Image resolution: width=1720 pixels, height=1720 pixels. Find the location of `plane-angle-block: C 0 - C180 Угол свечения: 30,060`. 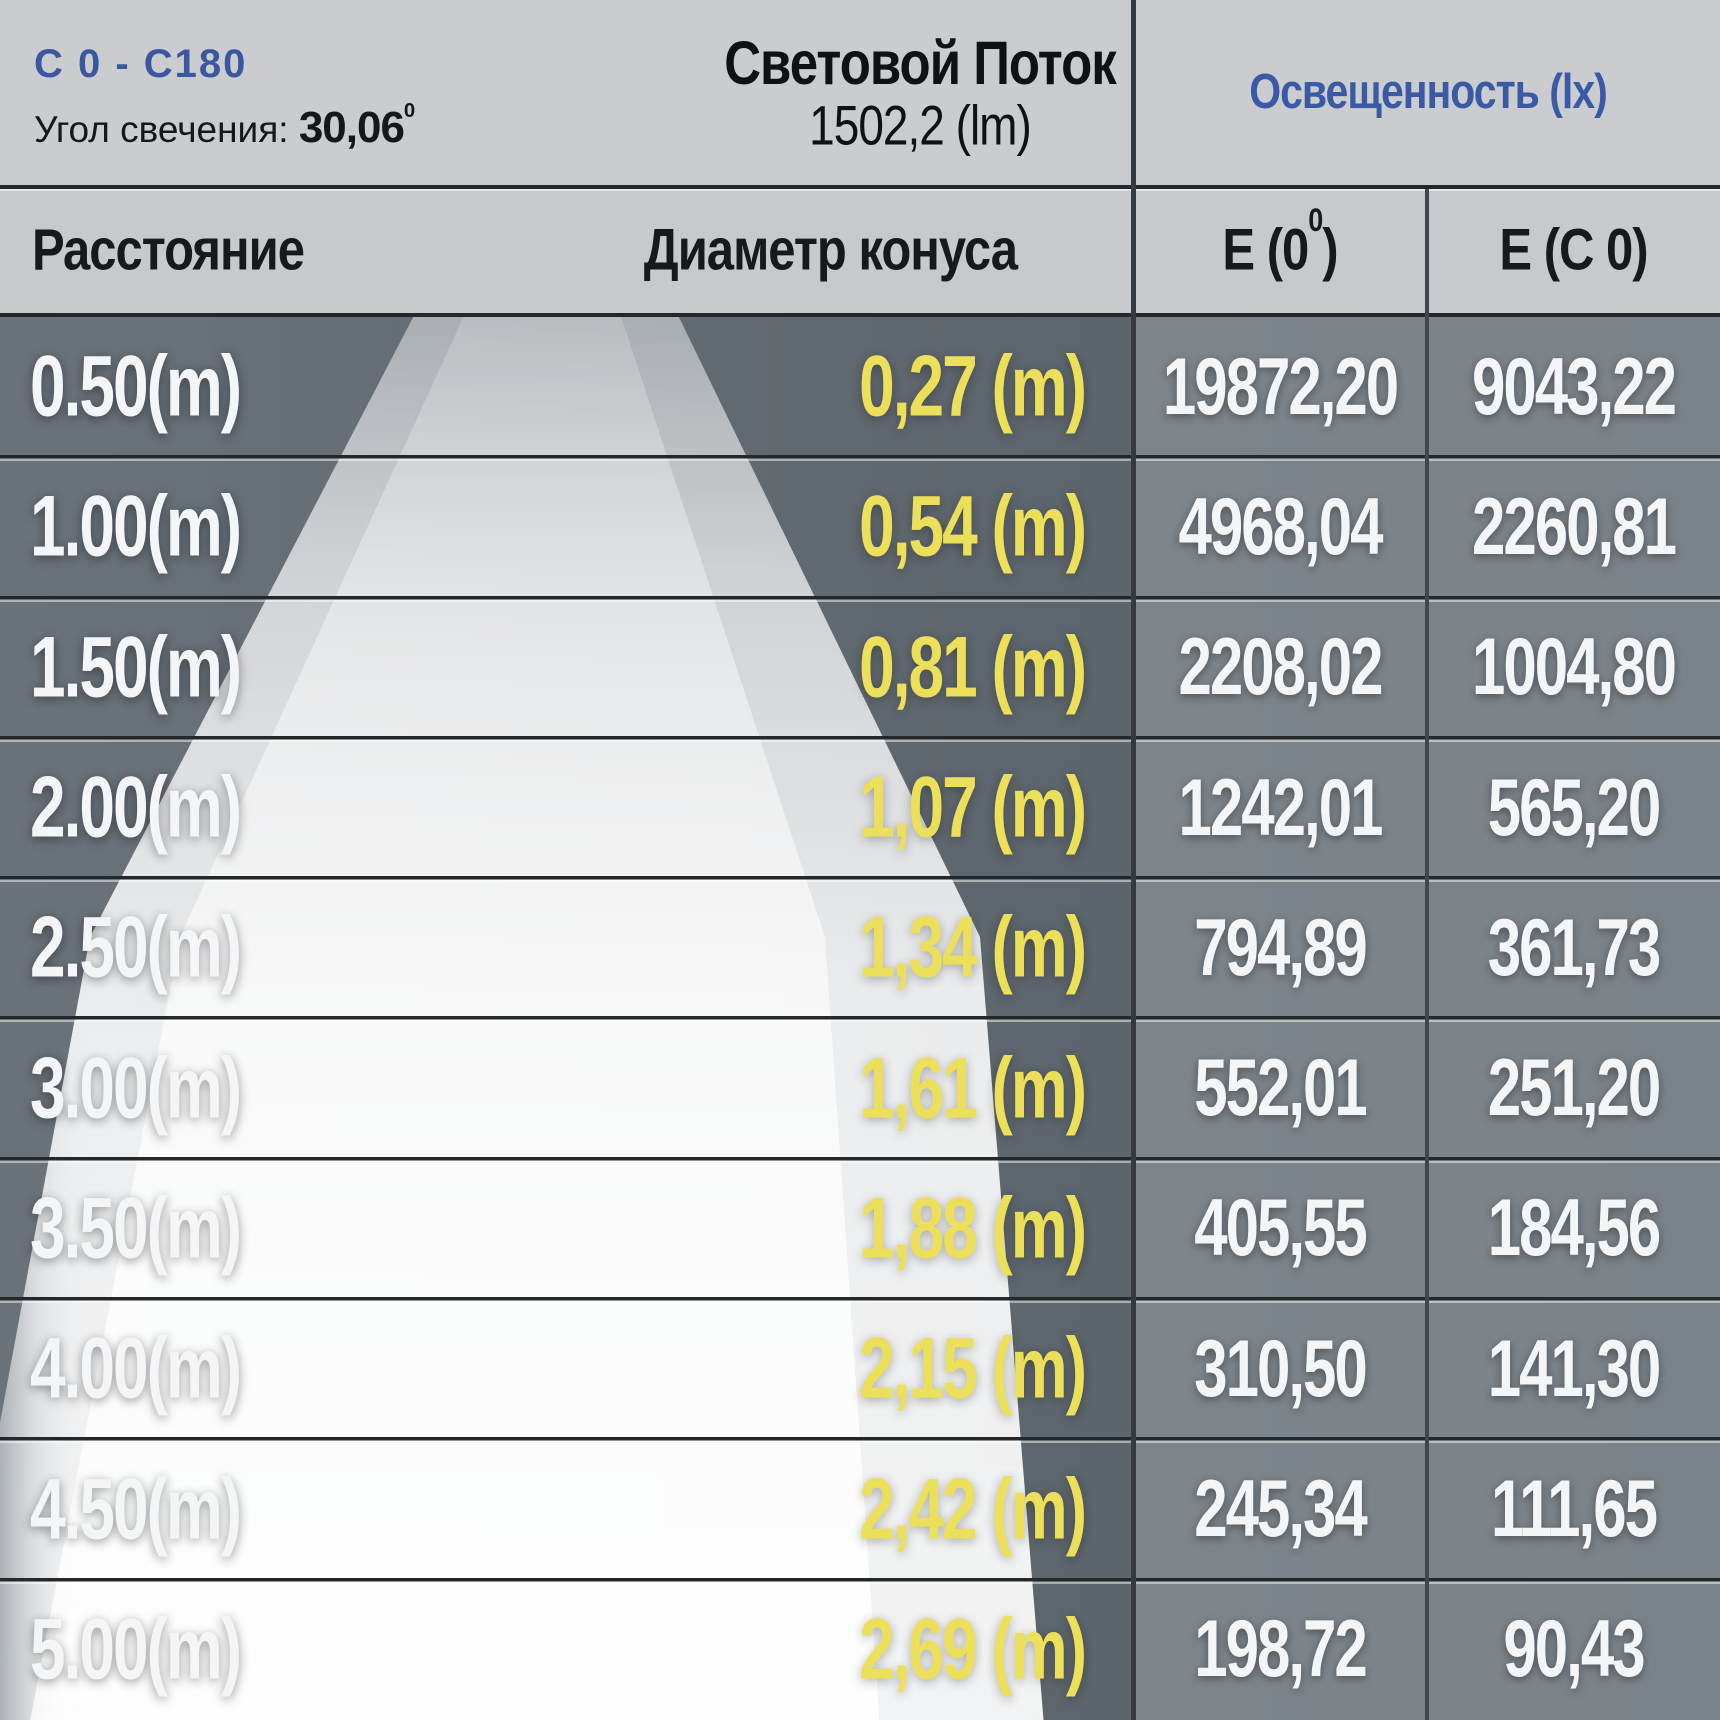

plane-angle-block: C 0 - C180 Угол свечения: 30,060 is located at coordinates (224, 97).